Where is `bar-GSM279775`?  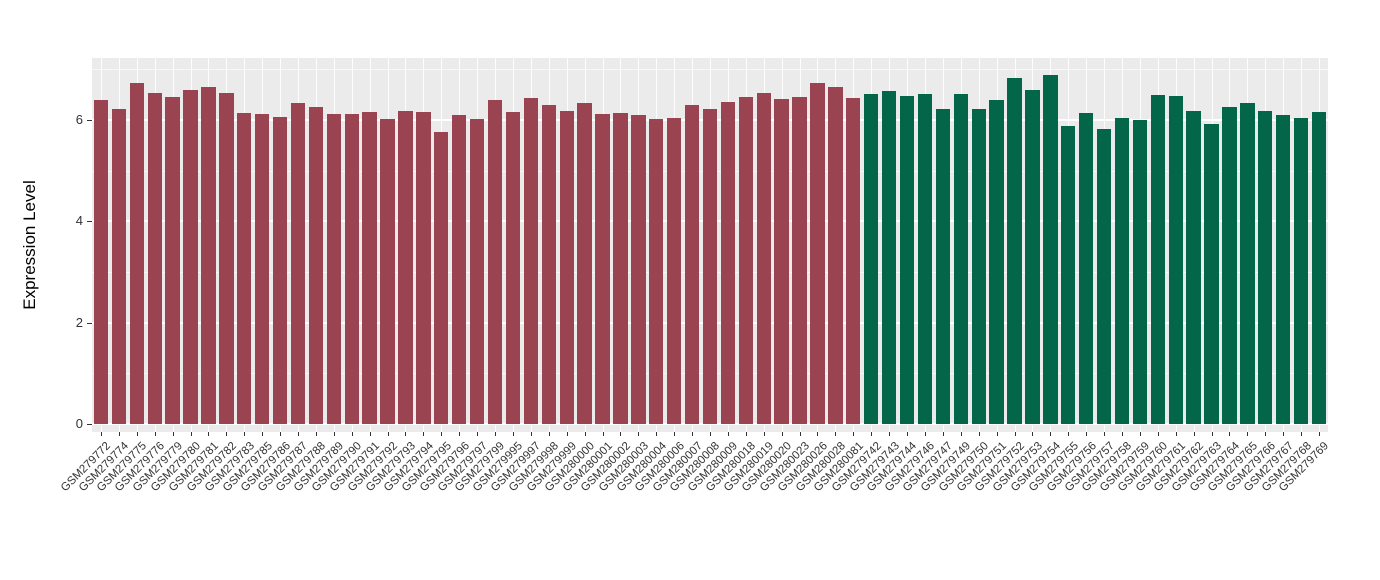 bar-GSM279775 is located at coordinates (136, 253).